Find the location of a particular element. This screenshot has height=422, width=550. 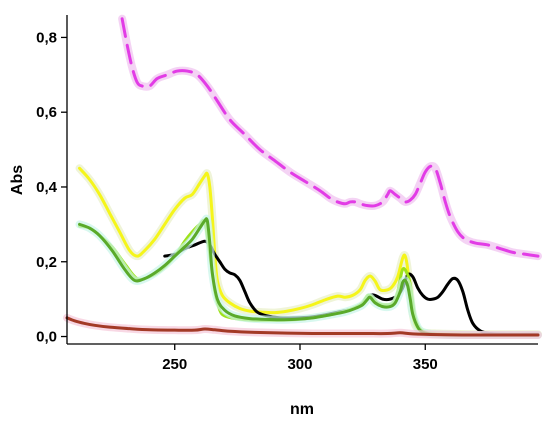

x-axis-title: nm is located at coordinates (302, 409).